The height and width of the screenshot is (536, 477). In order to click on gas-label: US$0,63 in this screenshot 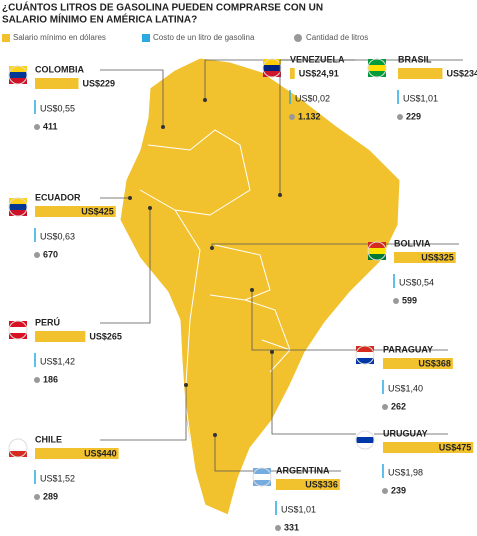, I will do `click(57, 236)`.